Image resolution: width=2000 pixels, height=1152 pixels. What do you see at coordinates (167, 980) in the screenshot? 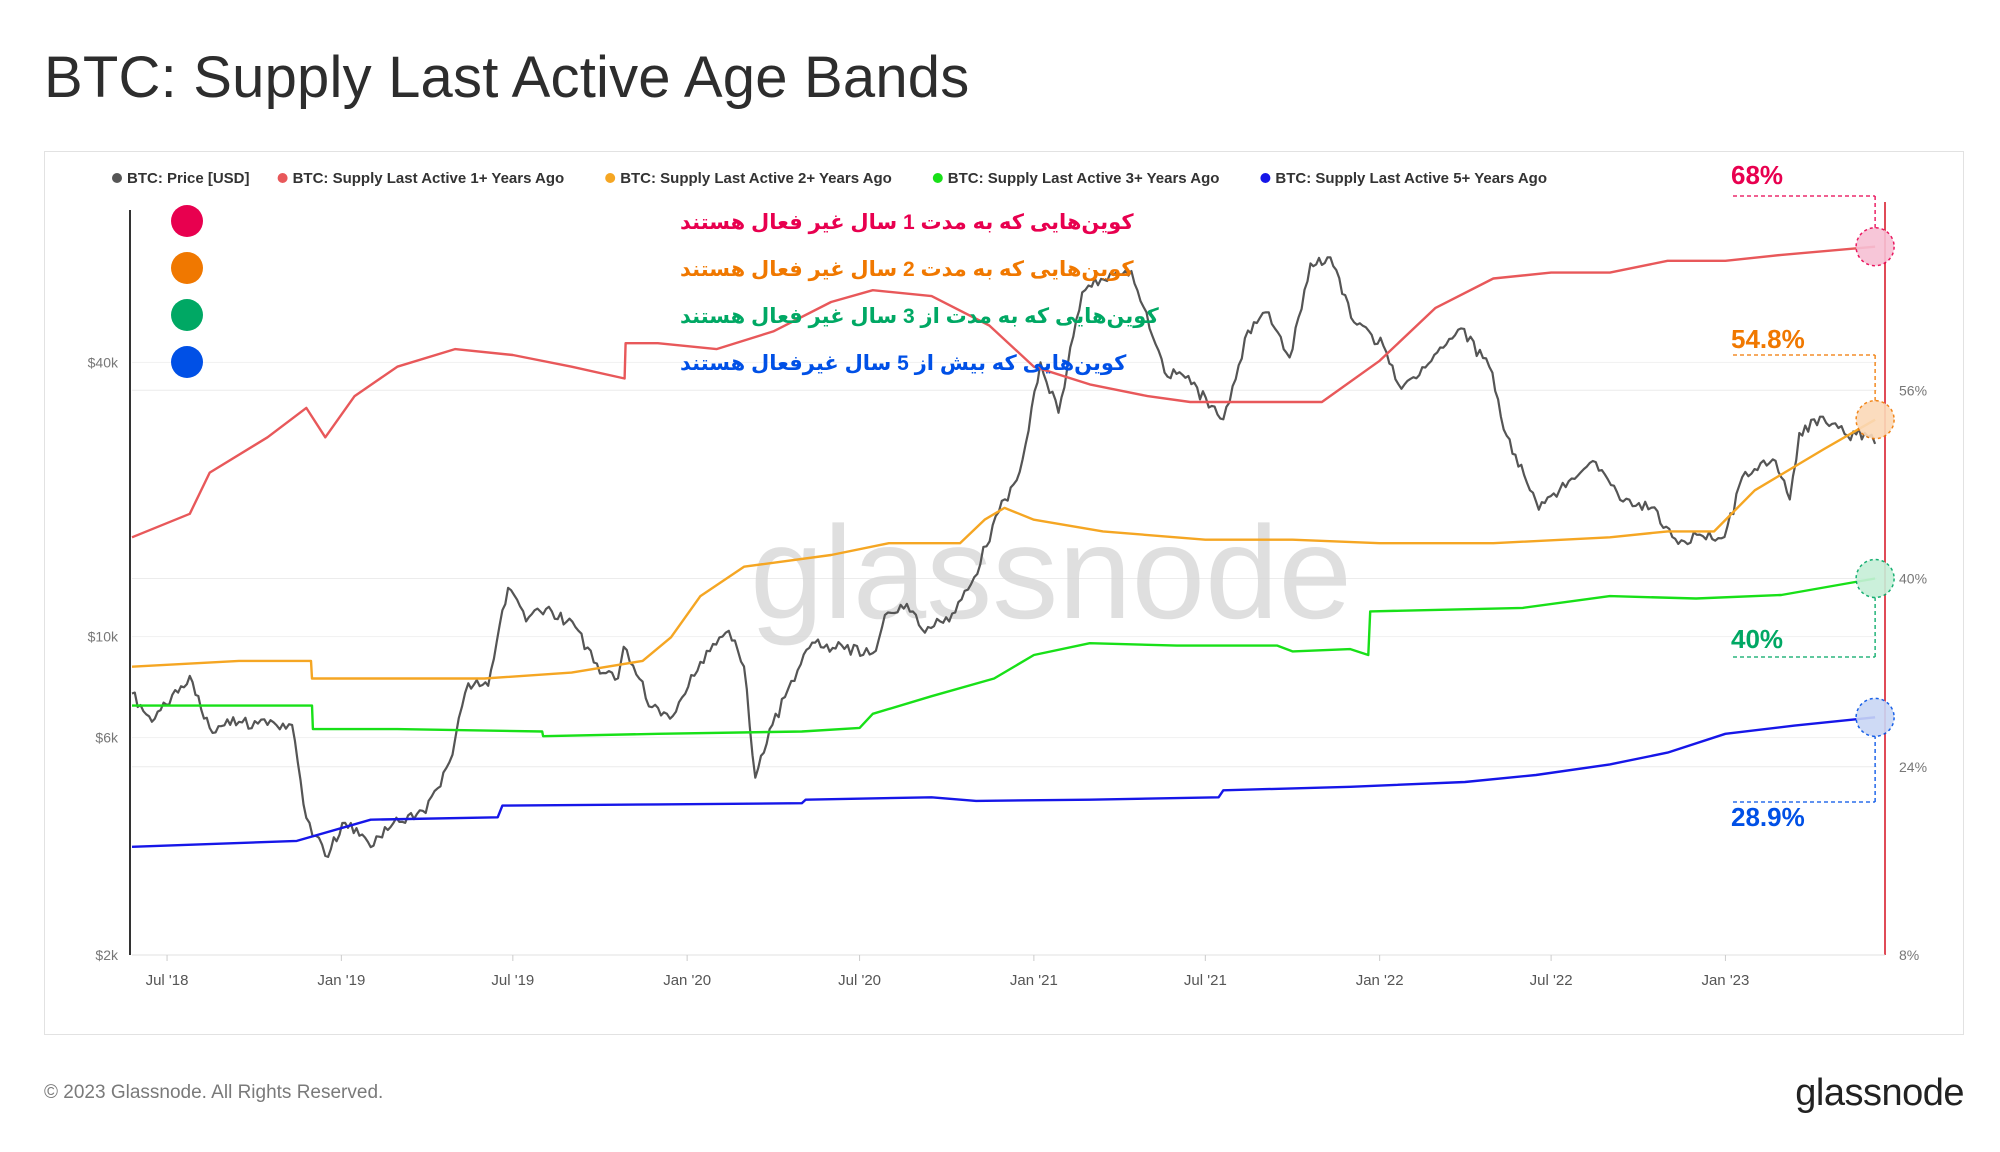
I see `x-tick-label: Jul '18` at bounding box center [167, 980].